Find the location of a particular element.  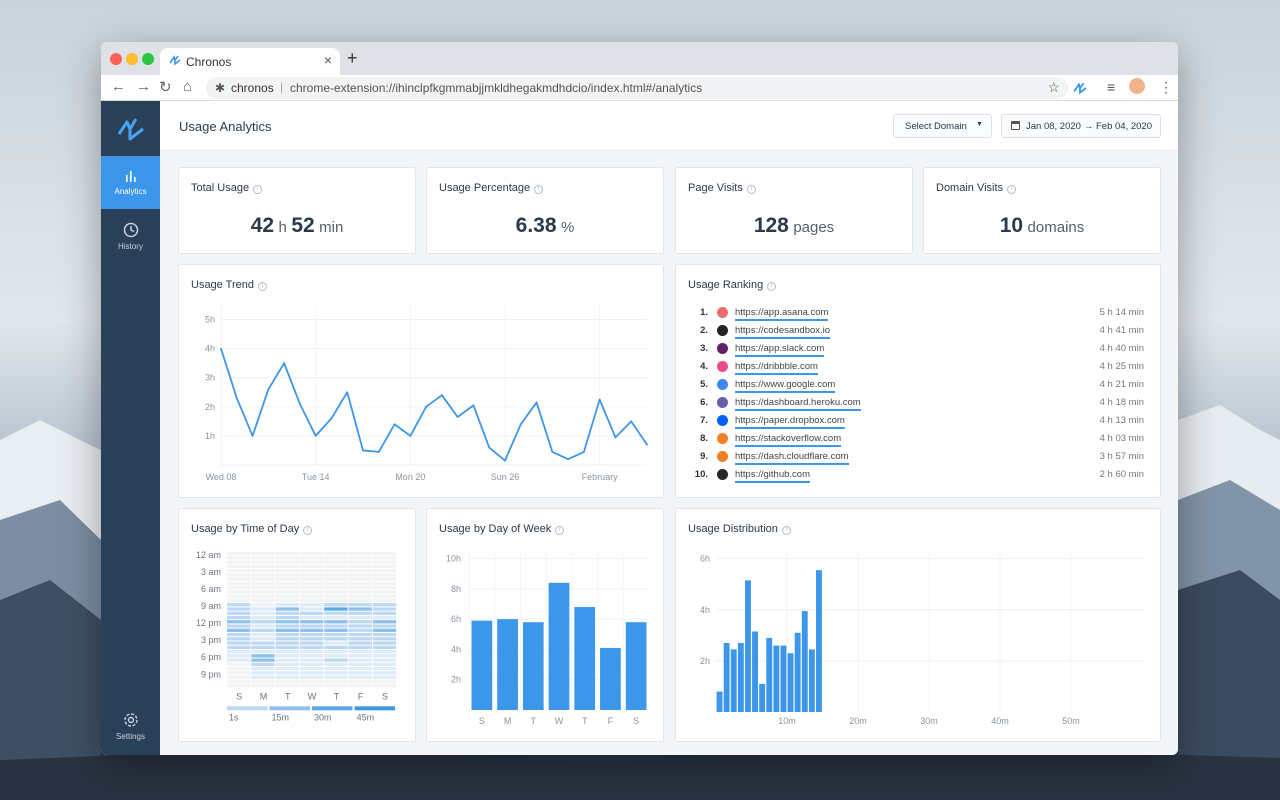

ranking-url-link: https://app.asana.com is located at coordinates (782, 314).